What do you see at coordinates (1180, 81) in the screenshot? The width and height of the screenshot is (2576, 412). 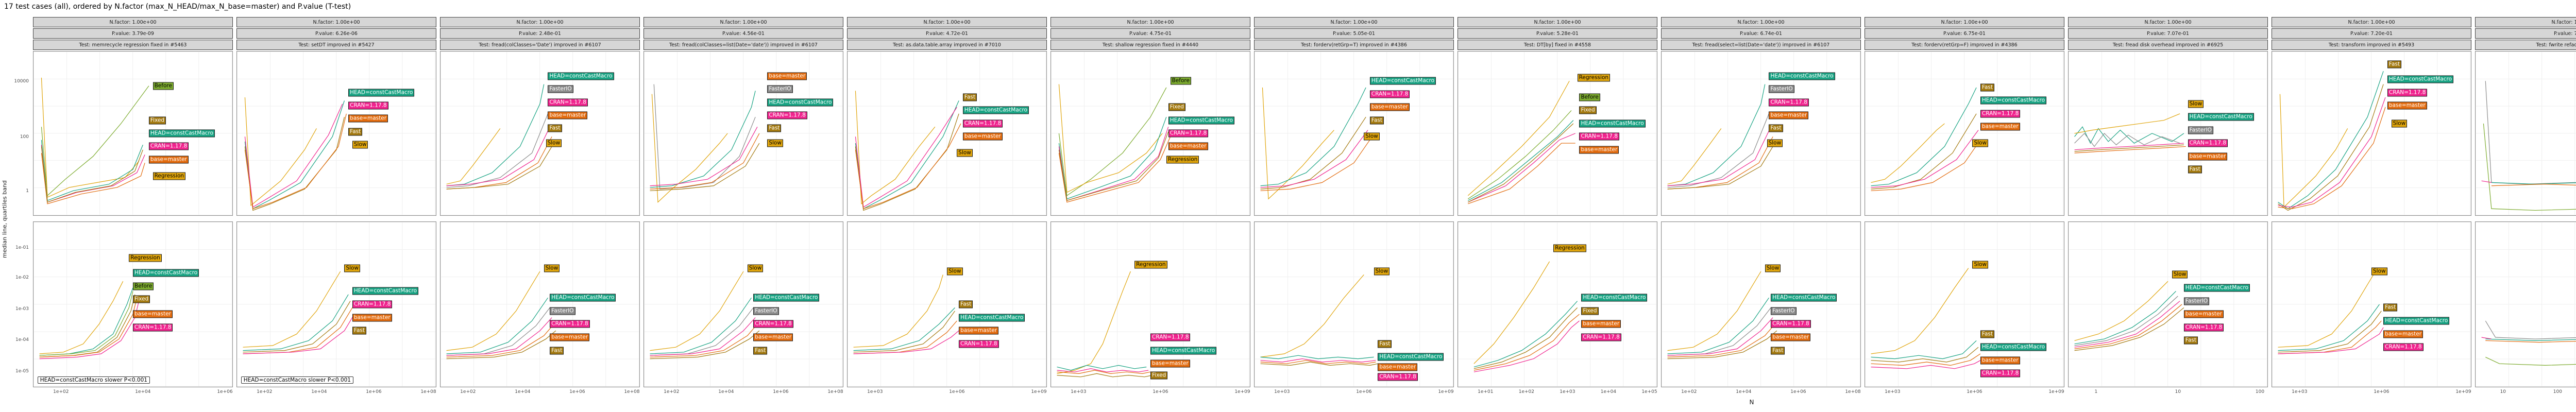 I see `series-label: Before` at bounding box center [1180, 81].